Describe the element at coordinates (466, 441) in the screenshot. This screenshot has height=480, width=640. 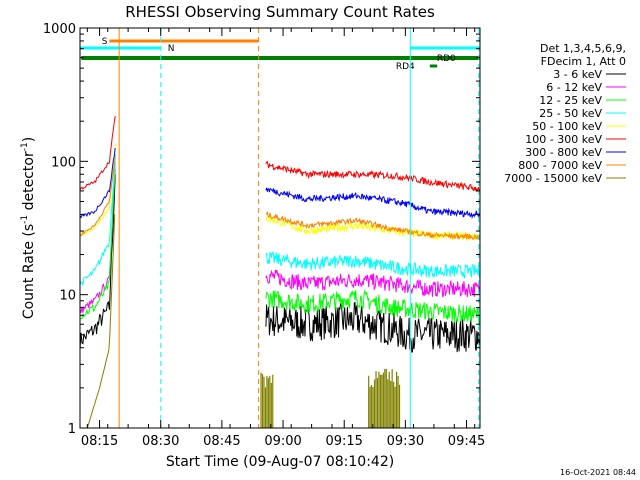
I see `x-tick-label: 09:45` at that location.